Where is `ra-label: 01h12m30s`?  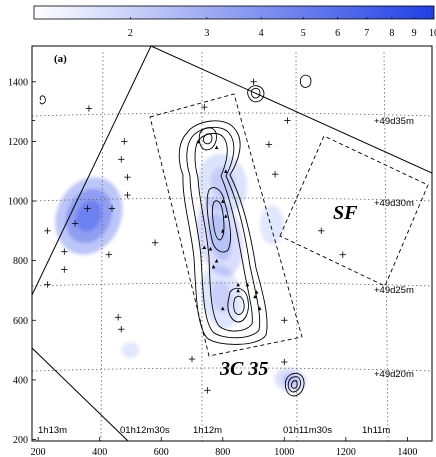
ra-label: 01h12m30s is located at coordinates (145, 430).